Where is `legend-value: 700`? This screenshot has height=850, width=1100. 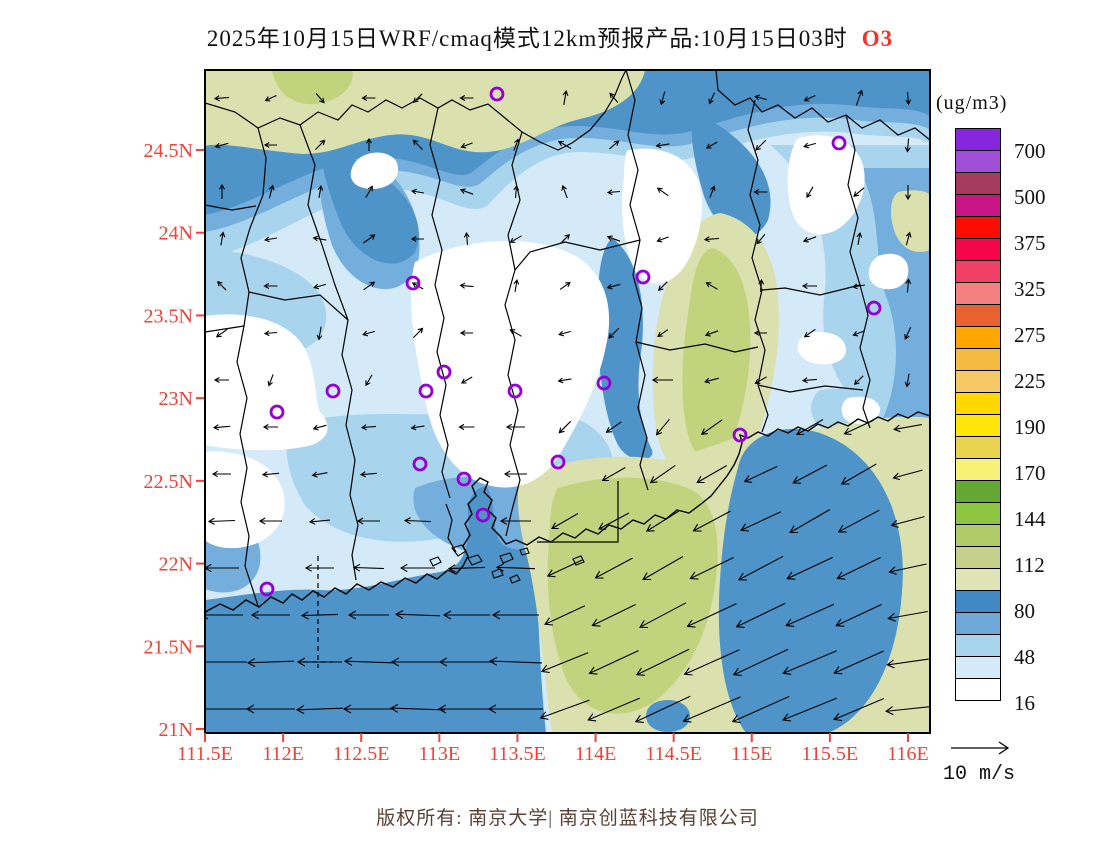 legend-value: 700 is located at coordinates (1030, 151).